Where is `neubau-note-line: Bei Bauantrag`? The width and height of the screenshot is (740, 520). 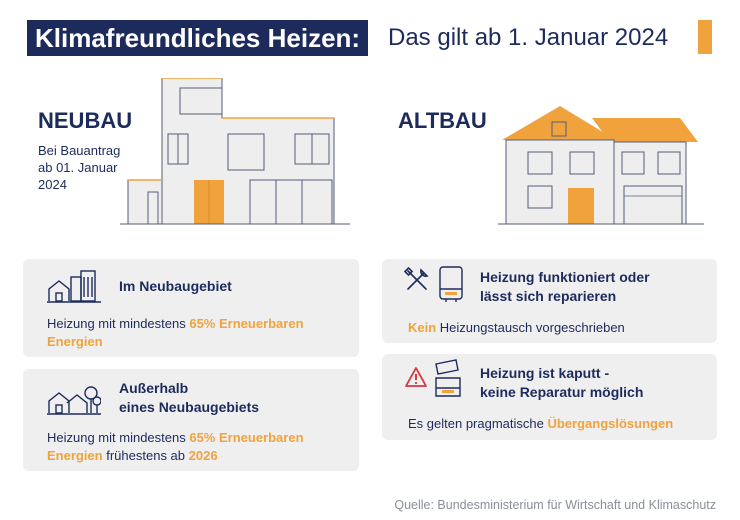
neubau-note-line: Bei Bauantrag is located at coordinates (79, 150).